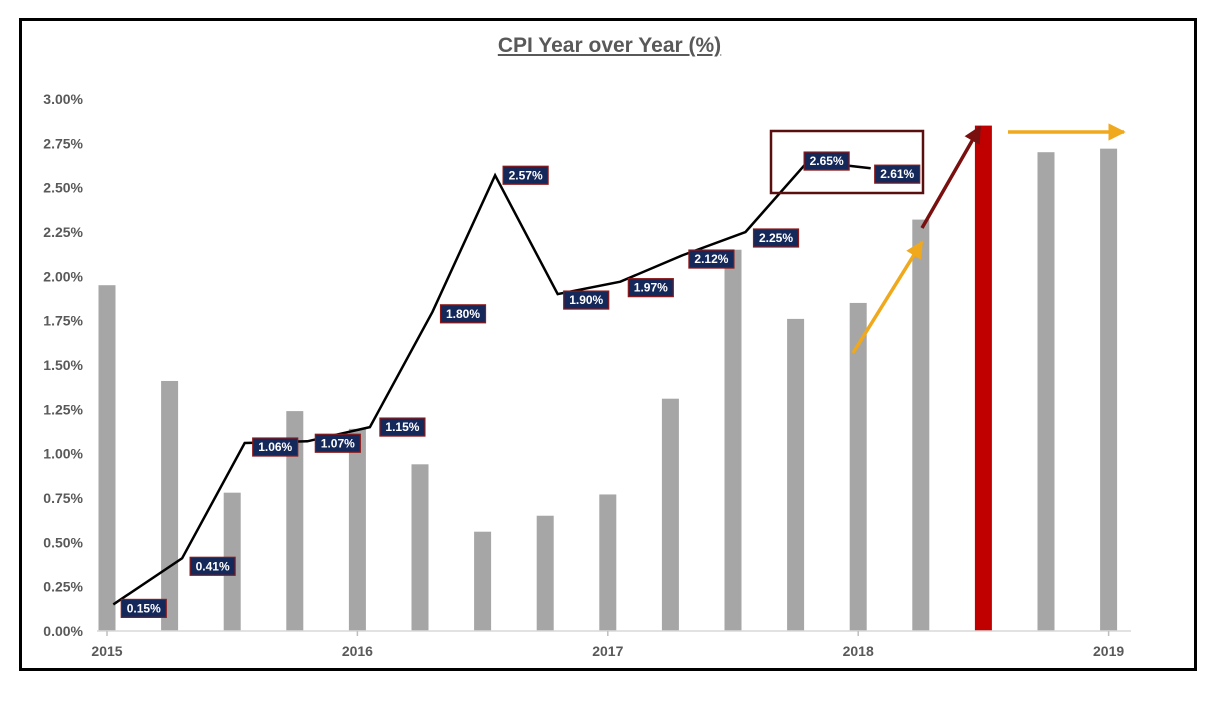 This screenshot has height=701, width=1219. What do you see at coordinates (858, 651) in the screenshot?
I see `x-tick-label: 2018` at bounding box center [858, 651].